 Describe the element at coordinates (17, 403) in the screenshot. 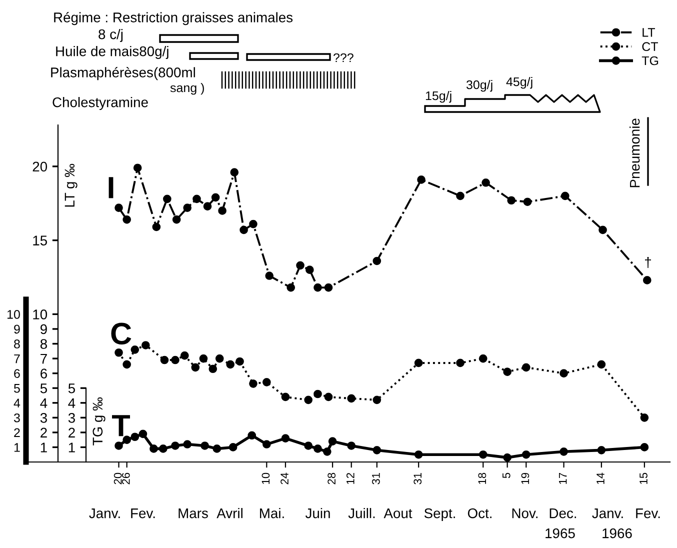

I see `y2-tick-label: 4` at that location.